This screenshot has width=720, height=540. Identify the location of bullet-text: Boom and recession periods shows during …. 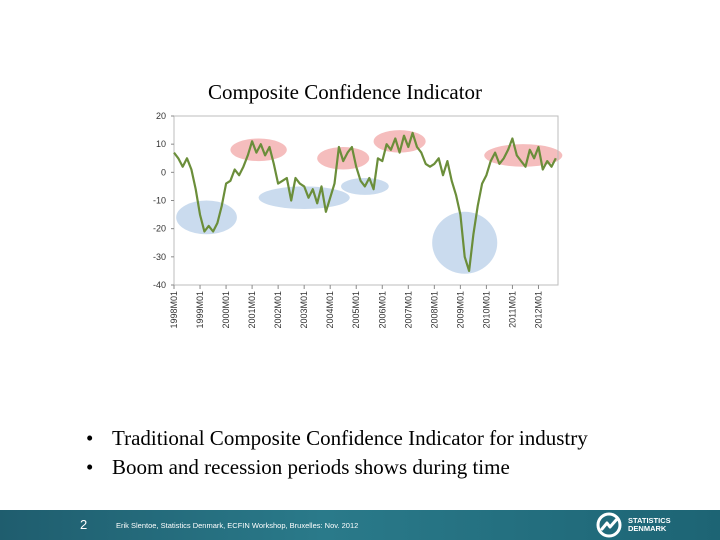
(311, 467).